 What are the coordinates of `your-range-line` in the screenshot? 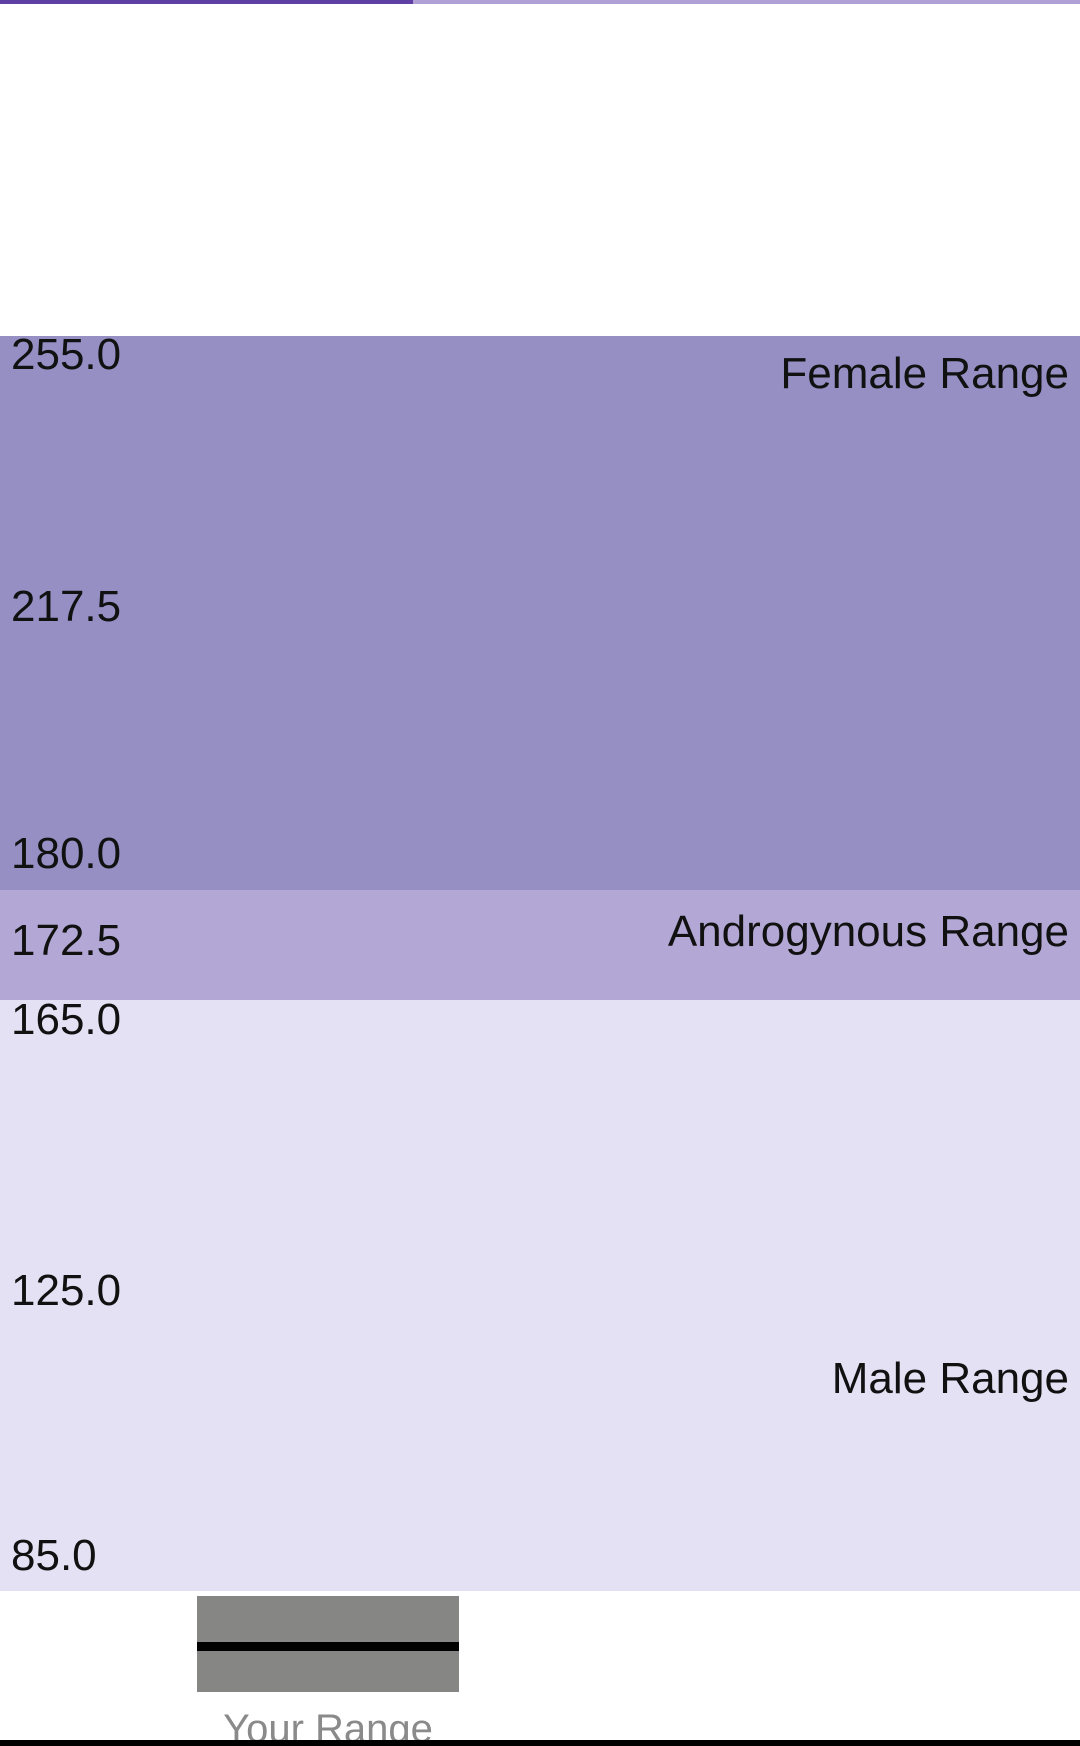 It's located at (328, 1646).